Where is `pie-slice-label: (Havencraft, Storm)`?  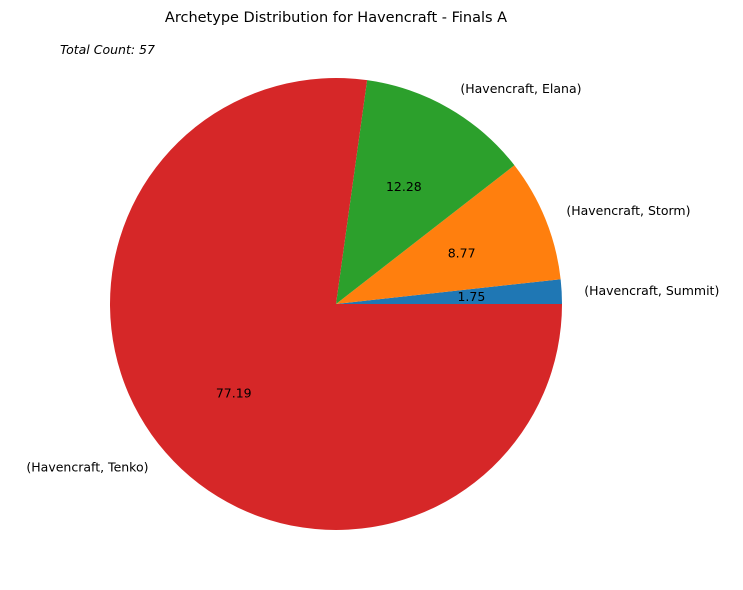 pie-slice-label: (Havencraft, Storm) is located at coordinates (628, 210).